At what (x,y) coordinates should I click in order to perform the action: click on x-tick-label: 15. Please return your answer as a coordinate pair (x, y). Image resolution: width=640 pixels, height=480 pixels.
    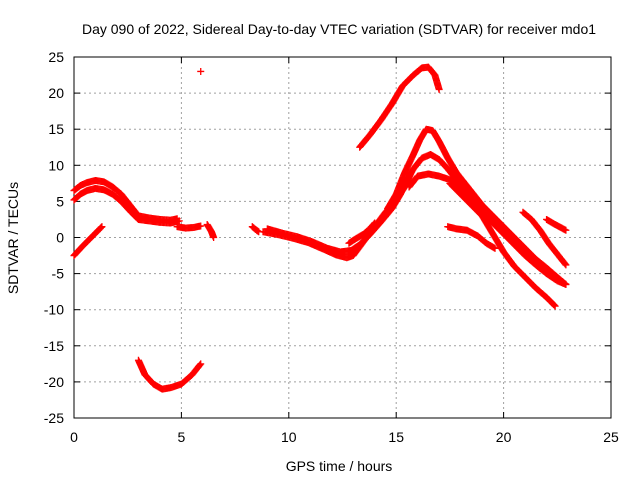
    Looking at the image, I should click on (396, 437).